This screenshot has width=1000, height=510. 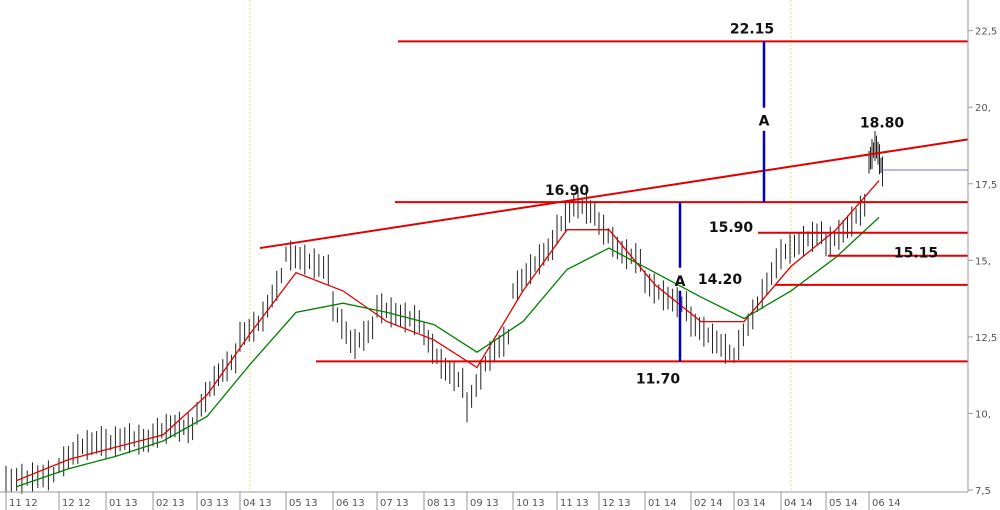 I want to click on x-tick-label: 06 14, so click(x=886, y=503).